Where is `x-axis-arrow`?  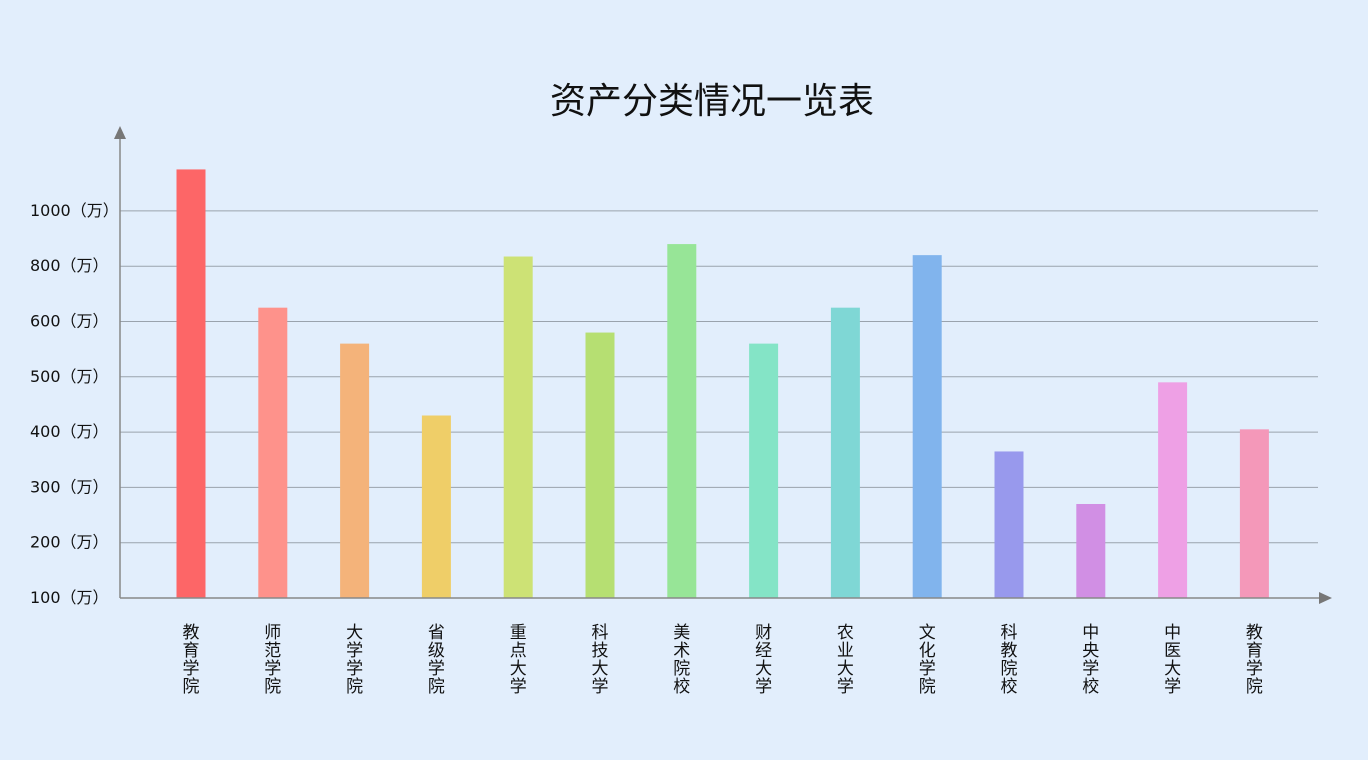 x-axis-arrow is located at coordinates (1325, 598).